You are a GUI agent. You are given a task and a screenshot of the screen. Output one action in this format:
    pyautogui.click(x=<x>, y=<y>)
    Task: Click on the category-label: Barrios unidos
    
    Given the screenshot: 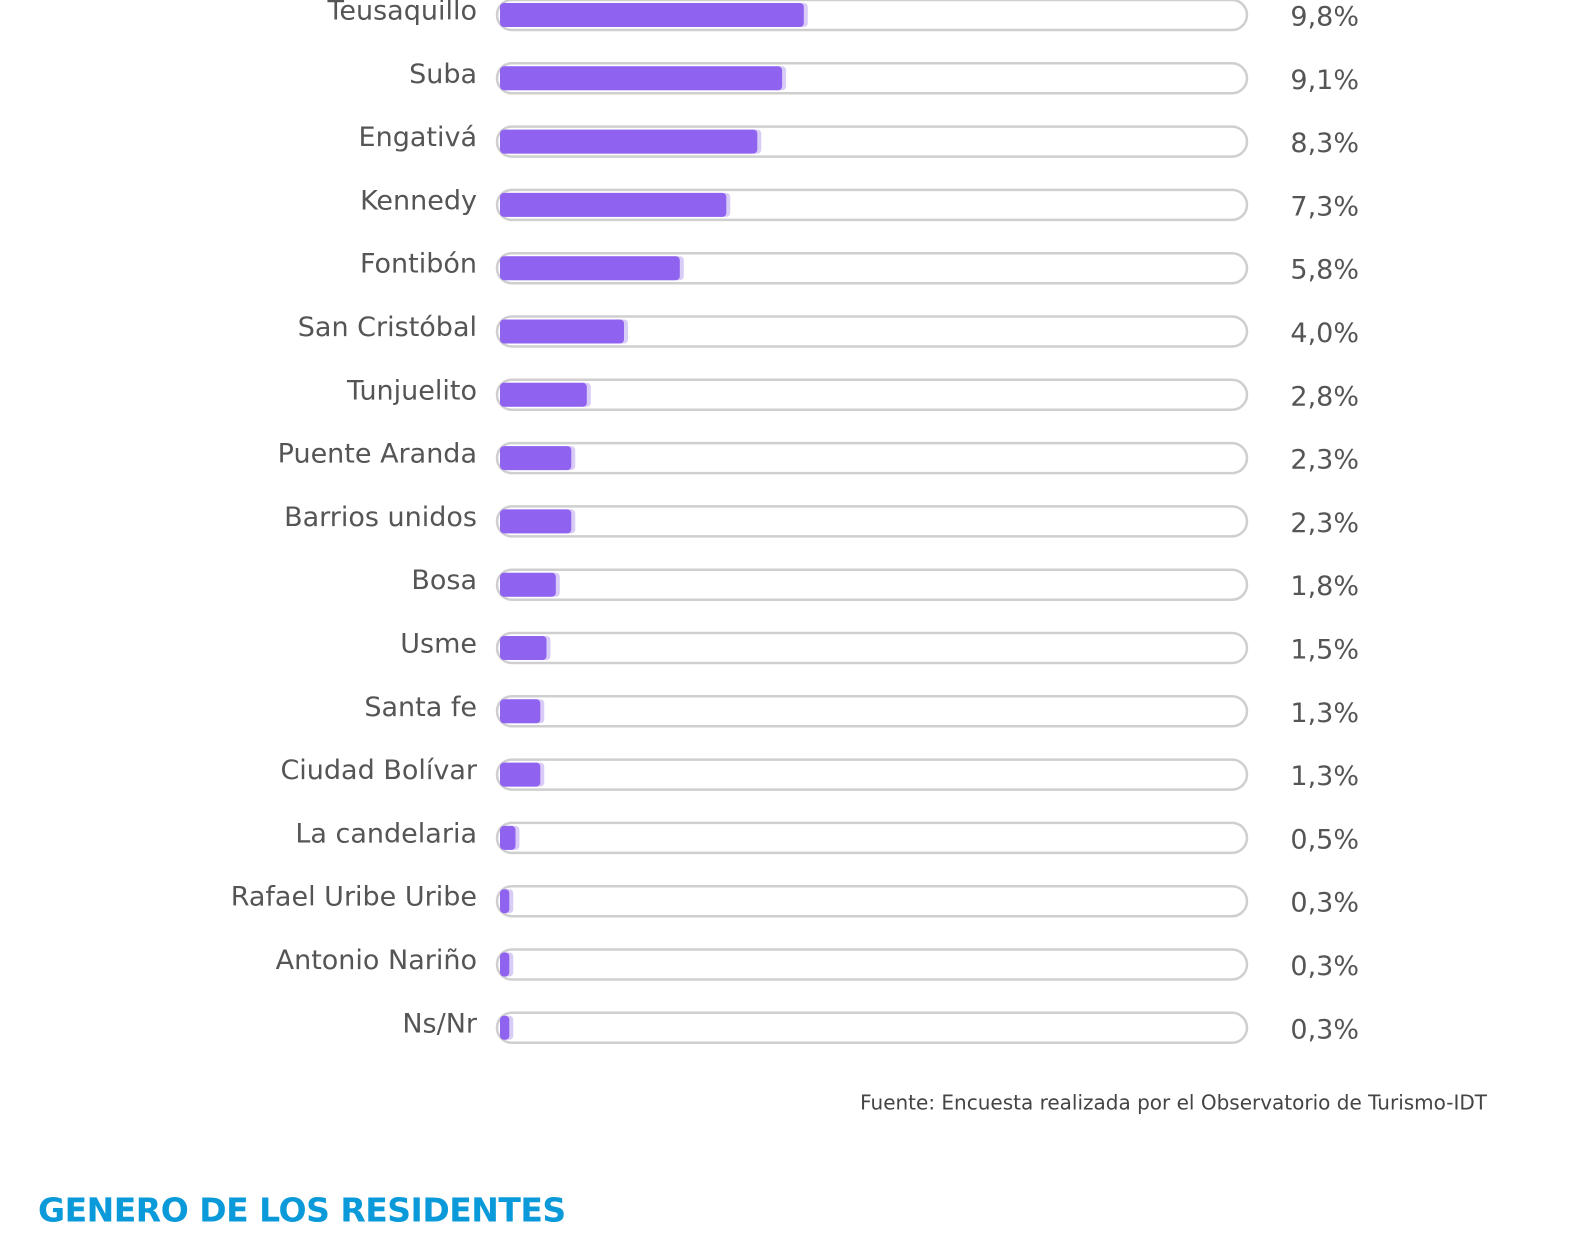 What is the action you would take?
    pyautogui.click(x=380, y=517)
    